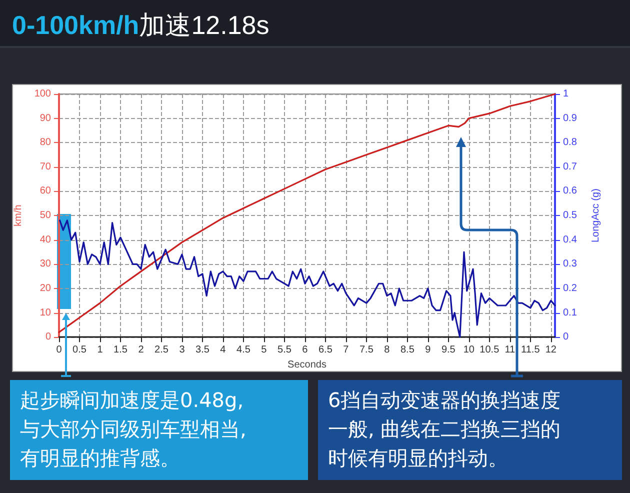 This screenshot has height=493, width=630. Describe the element at coordinates (570, 240) in the screenshot. I see `y2-tick-label: 0.4` at that location.